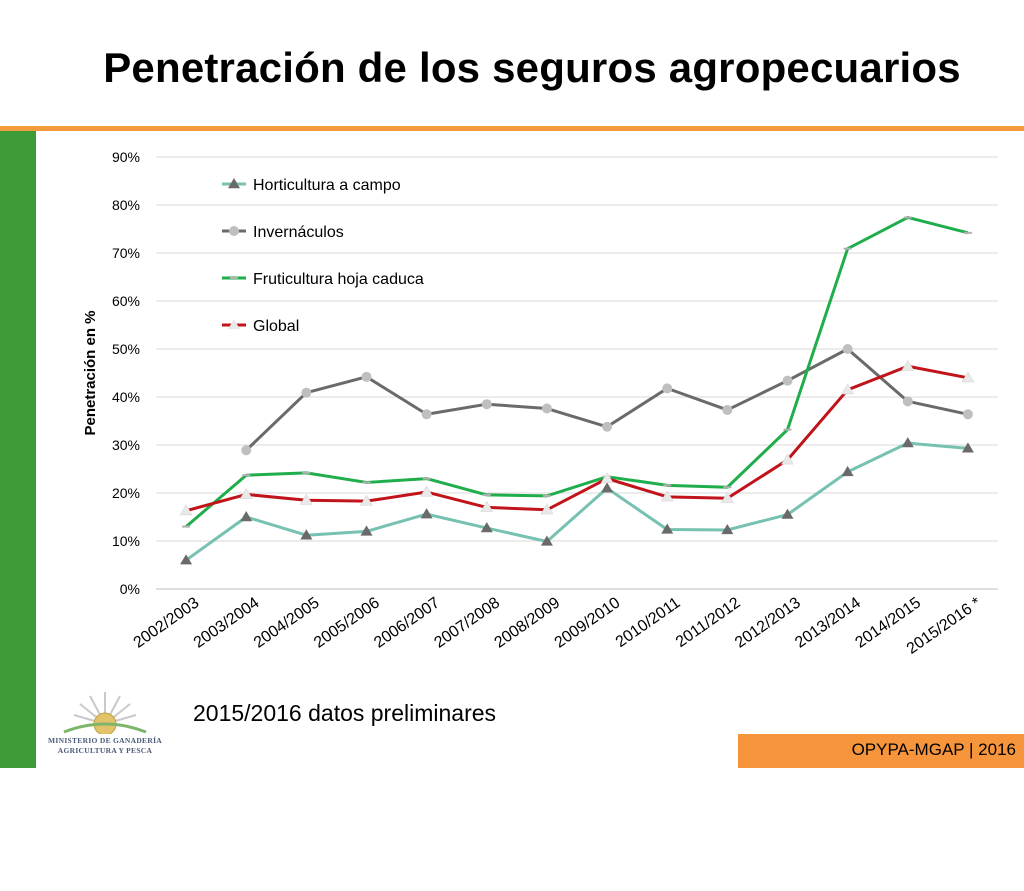  What do you see at coordinates (227, 622) in the screenshot?
I see `x-tick-label: 2003/2004` at bounding box center [227, 622].